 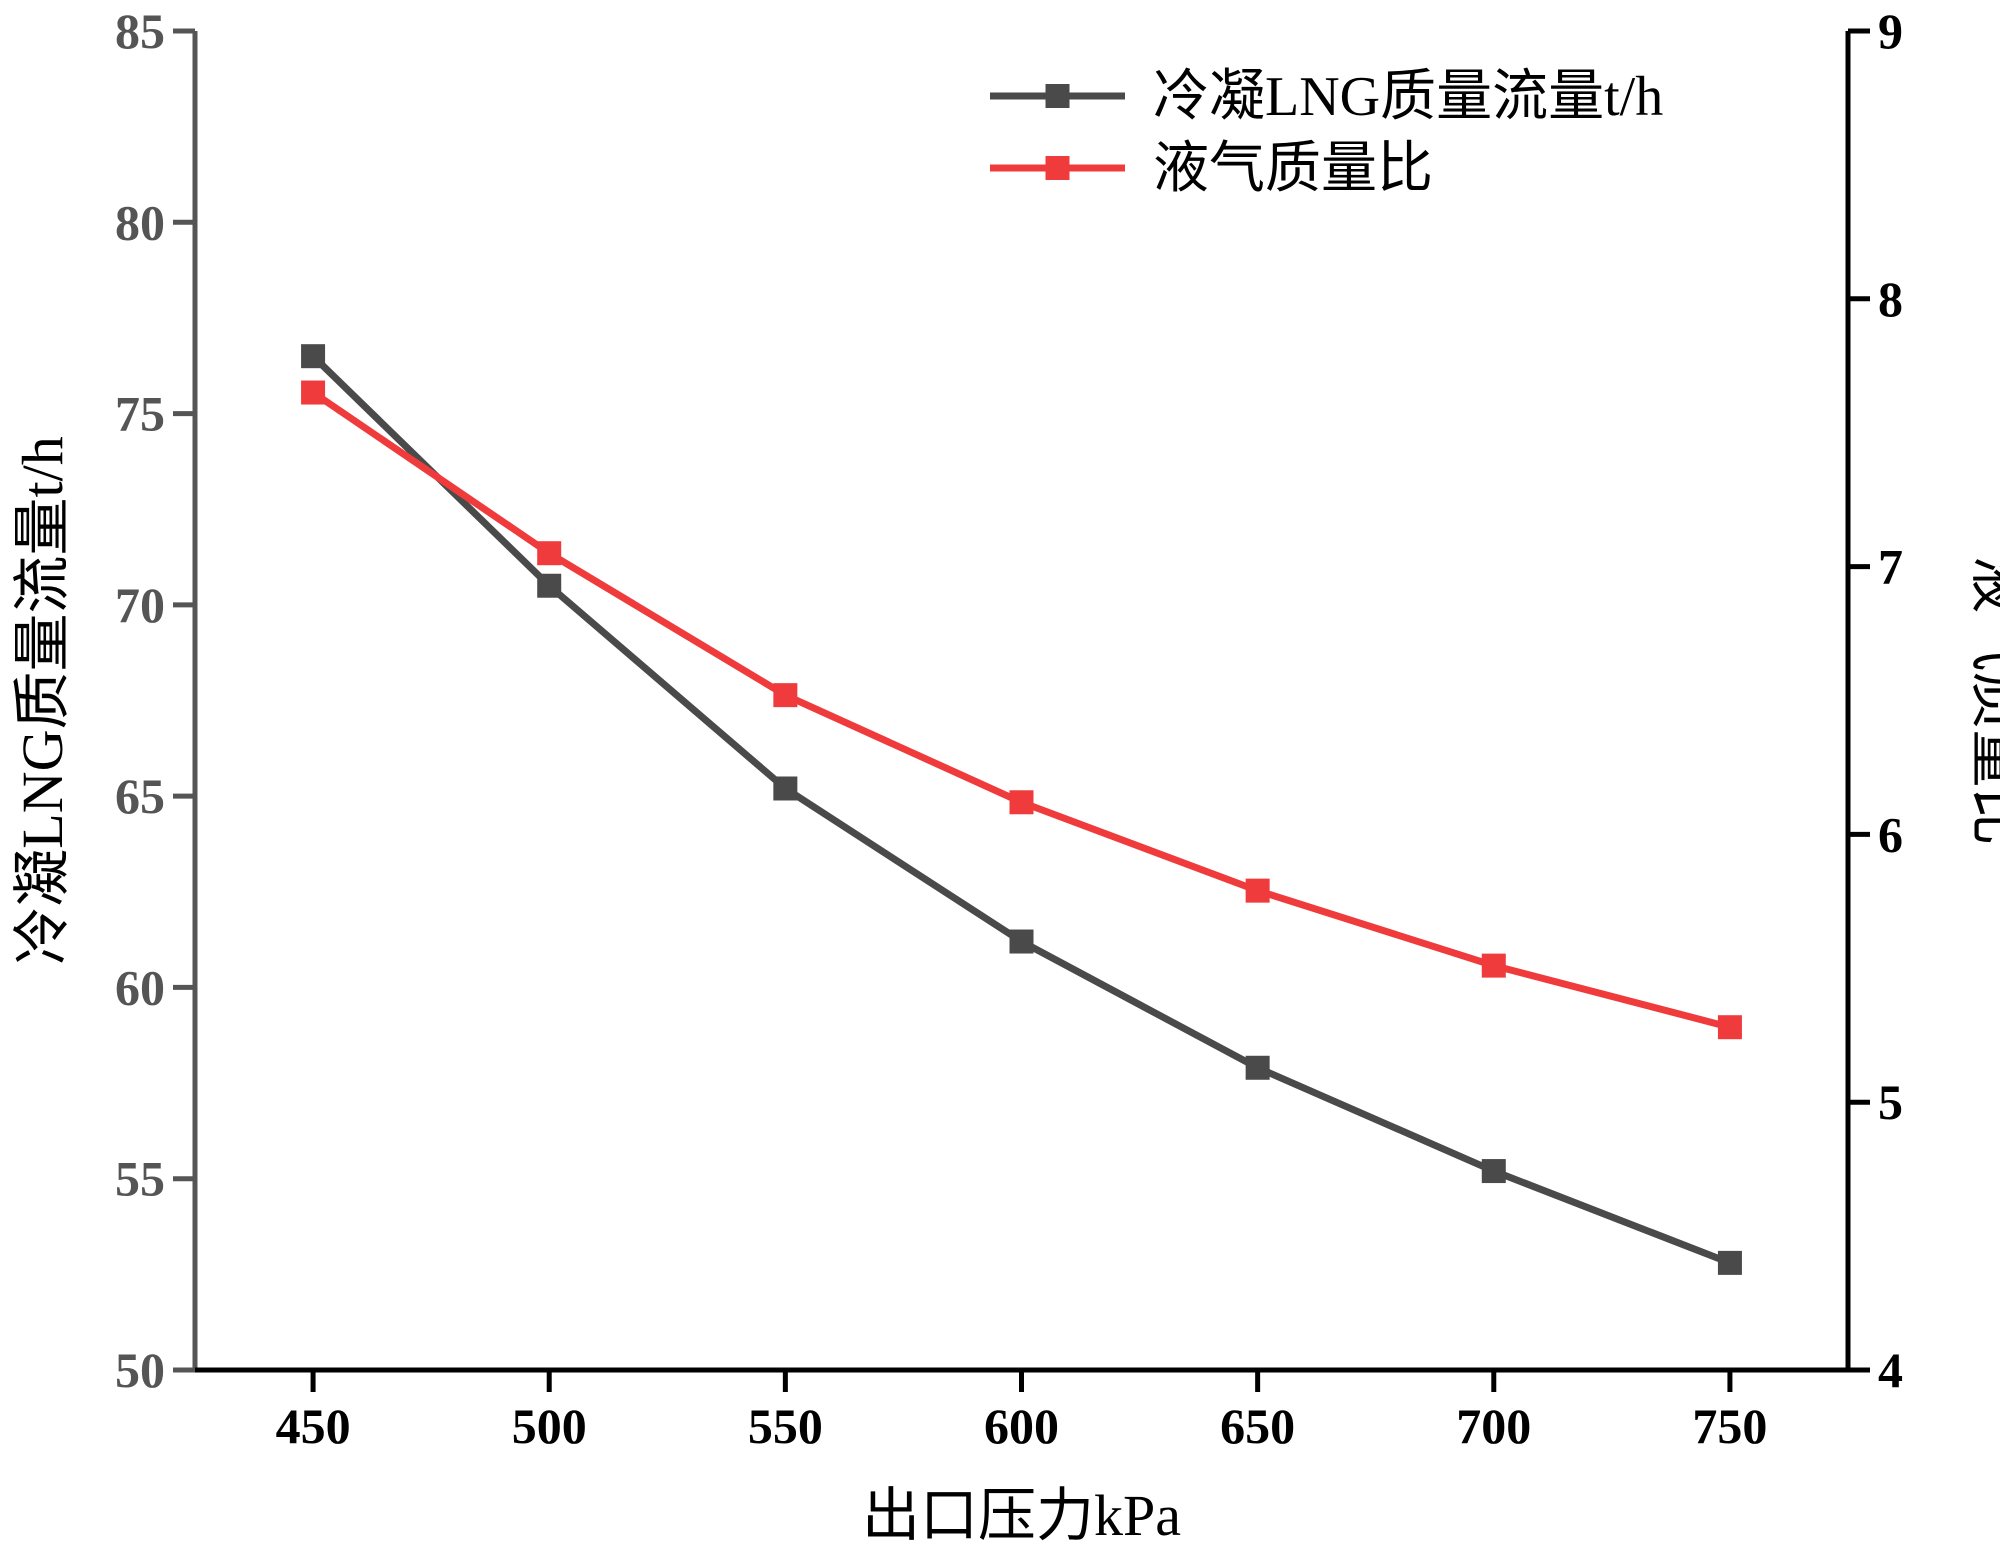 I want to click on y-tick-label-left: 65, so click(x=140, y=796).